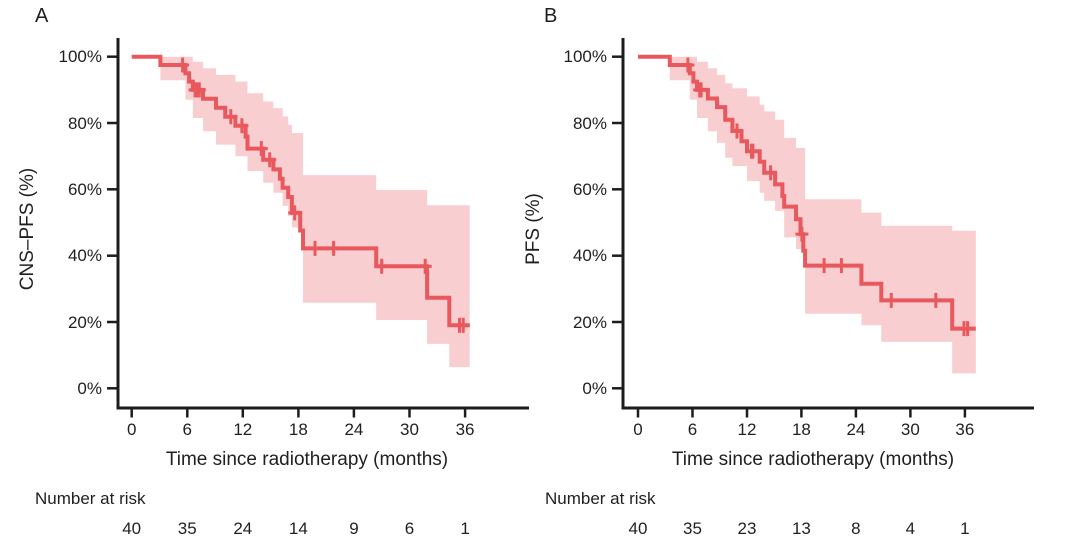 The height and width of the screenshot is (551, 1080). What do you see at coordinates (298, 528) in the screenshot?
I see `risk-count: 14` at bounding box center [298, 528].